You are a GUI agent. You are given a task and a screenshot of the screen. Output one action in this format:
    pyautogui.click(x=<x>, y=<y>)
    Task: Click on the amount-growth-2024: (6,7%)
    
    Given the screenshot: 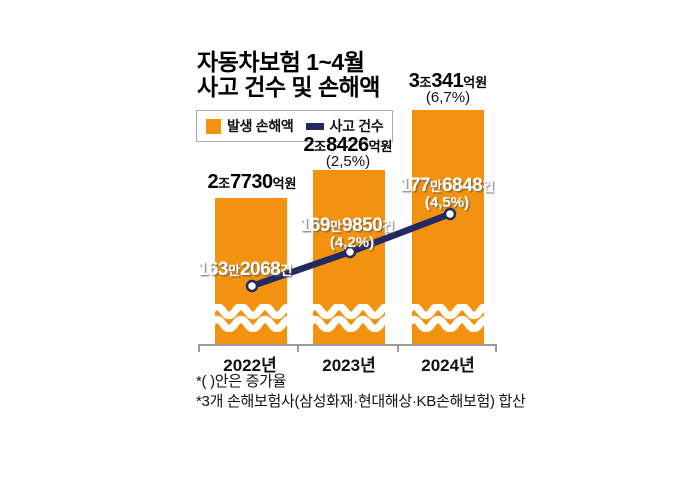 What is the action you would take?
    pyautogui.click(x=448, y=97)
    